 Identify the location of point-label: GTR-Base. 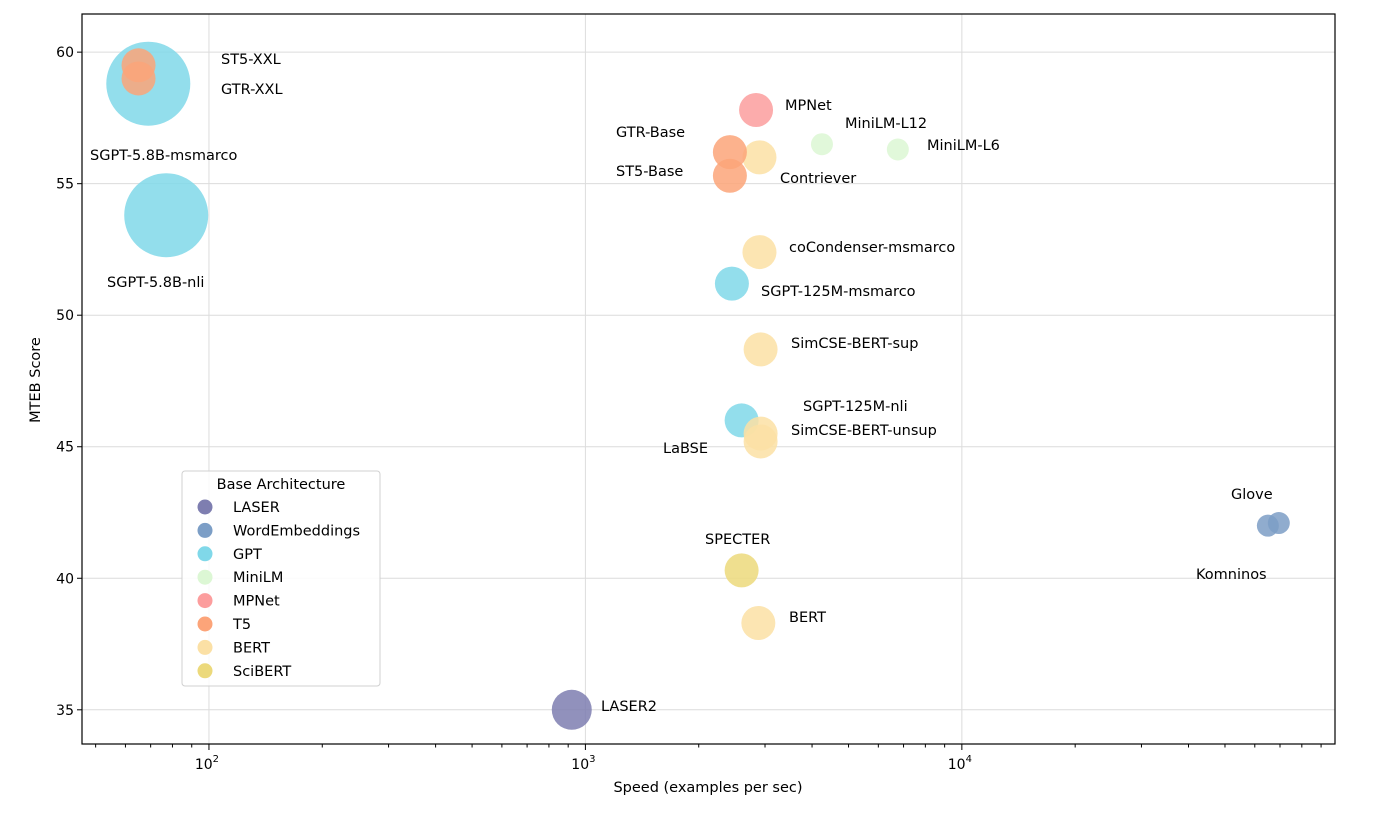
(650, 133).